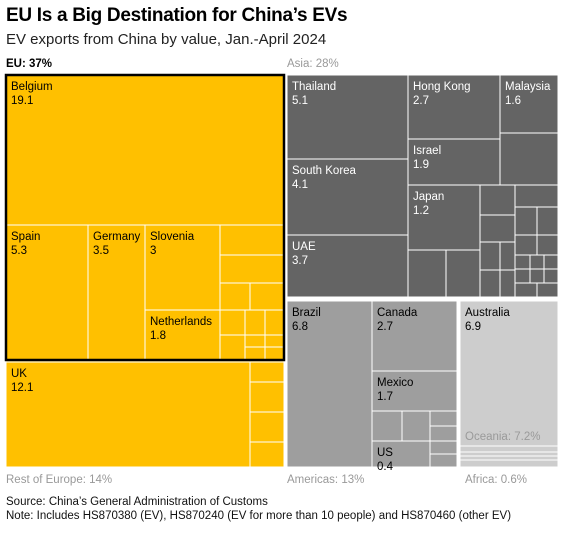 This screenshot has height=535, width=568. What do you see at coordinates (59, 480) in the screenshot?
I see `group-label-rest-of-europe: Rest of Europe: 14%` at bounding box center [59, 480].